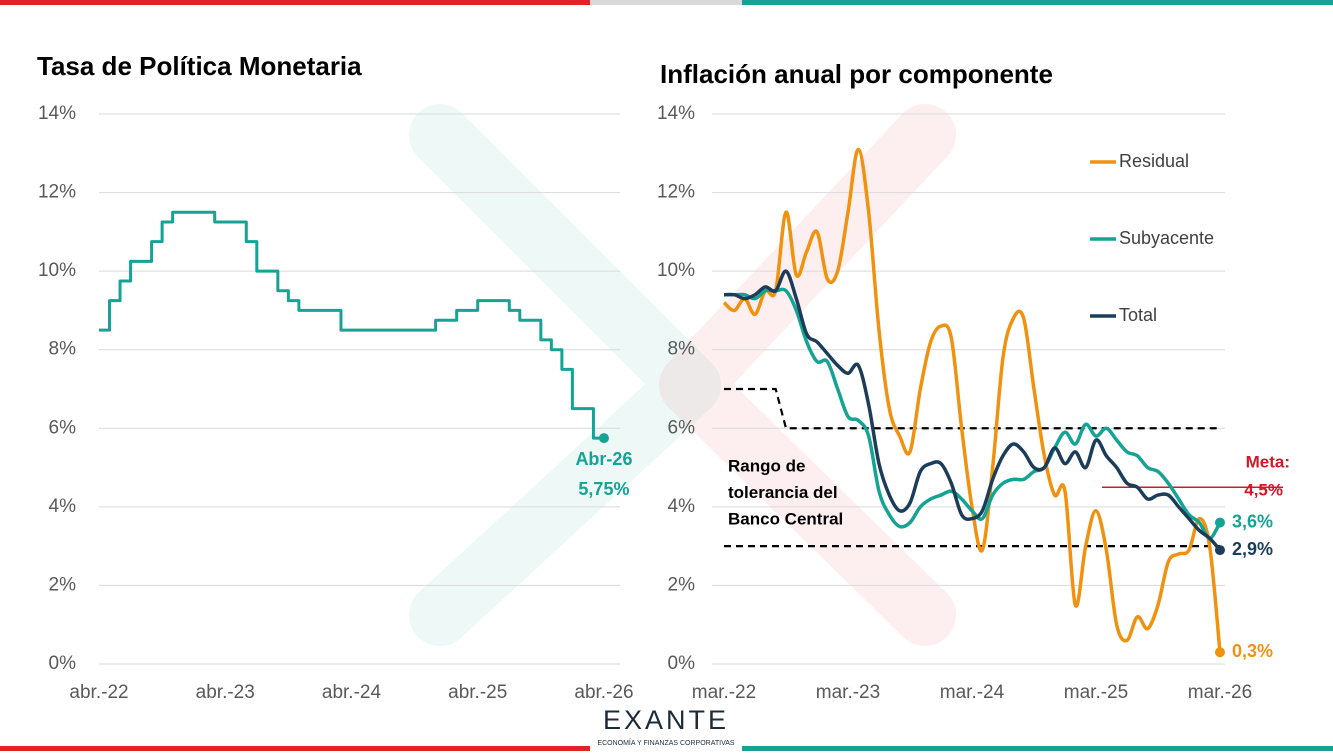  I want to click on value-label: 2,9%, so click(1252, 549).